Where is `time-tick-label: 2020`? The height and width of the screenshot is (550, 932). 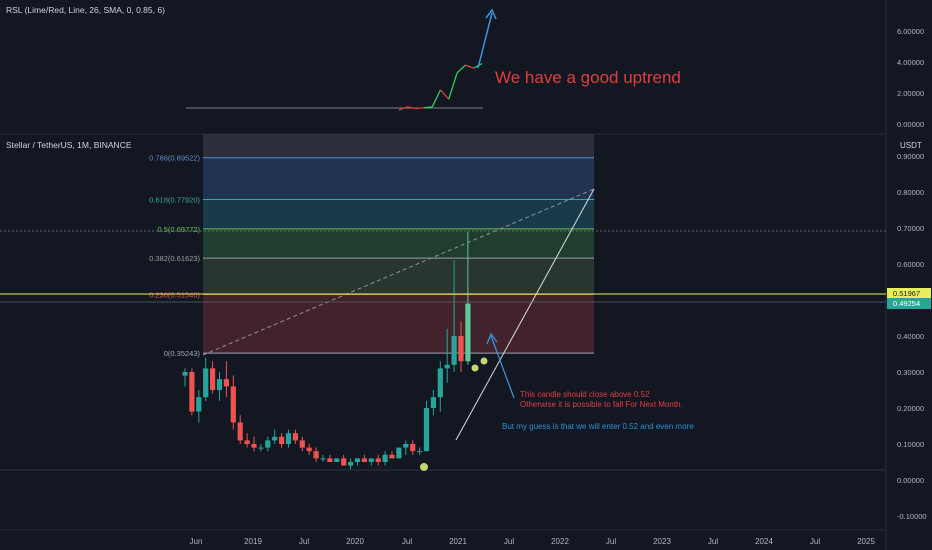
time-tick-label: 2020 is located at coordinates (355, 541).